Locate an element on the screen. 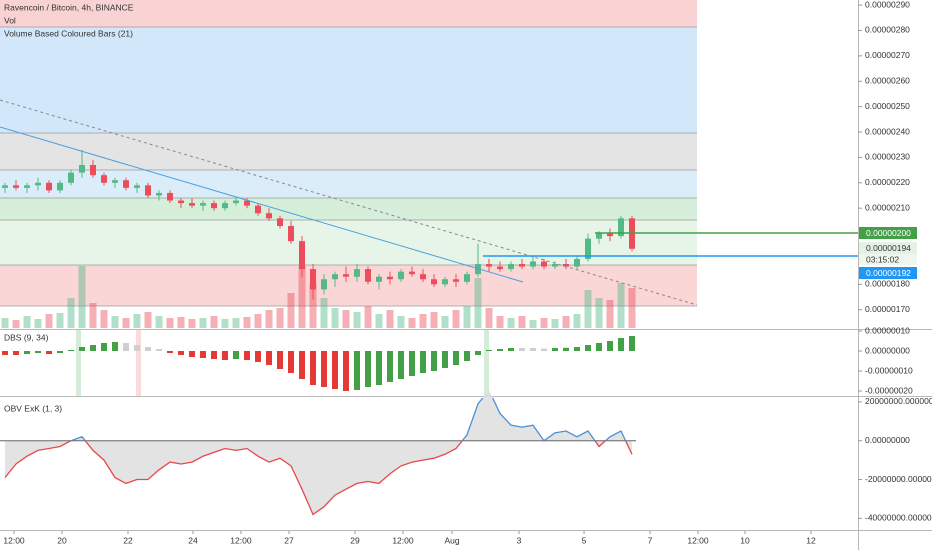 The image size is (932, 550). x-tick-label: 20 is located at coordinates (62, 540).